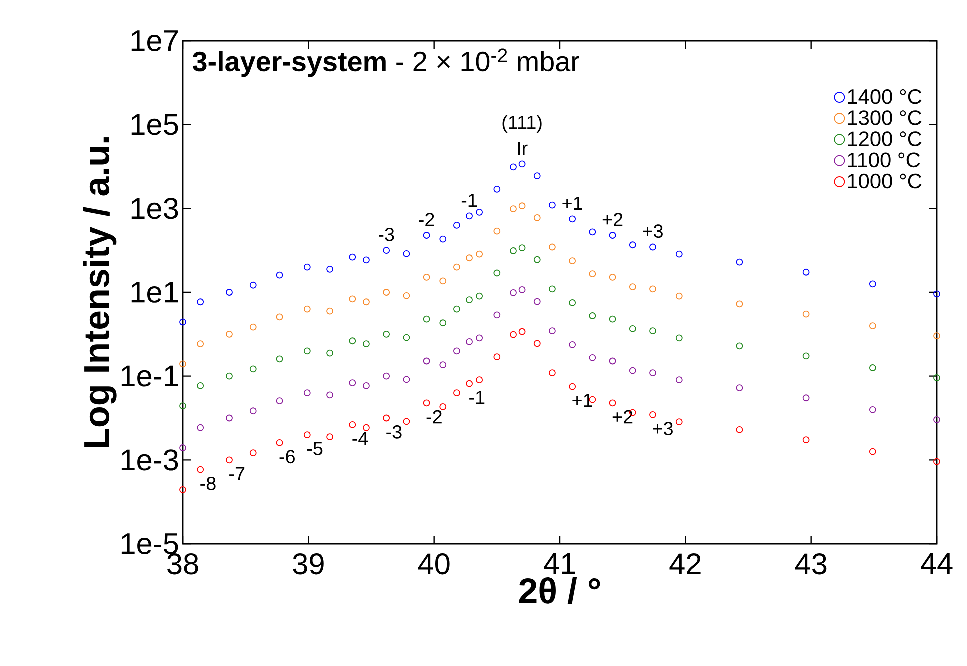 This screenshot has width=967, height=666. What do you see at coordinates (884, 160) in the screenshot?
I see `legend-label: 1100 °C` at bounding box center [884, 160].